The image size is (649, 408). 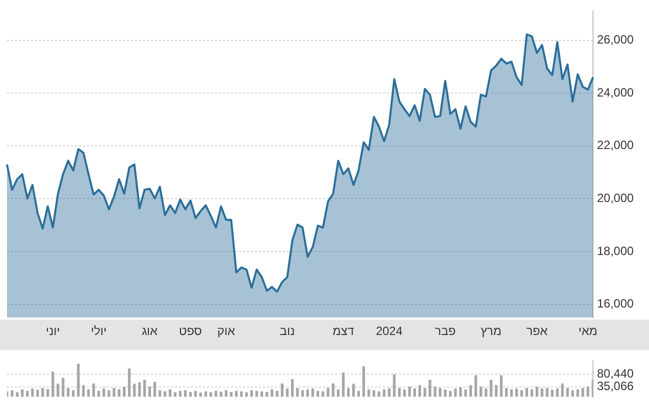 What do you see at coordinates (615, 145) in the screenshot?
I see `y-tick-label: 22,000` at bounding box center [615, 145].